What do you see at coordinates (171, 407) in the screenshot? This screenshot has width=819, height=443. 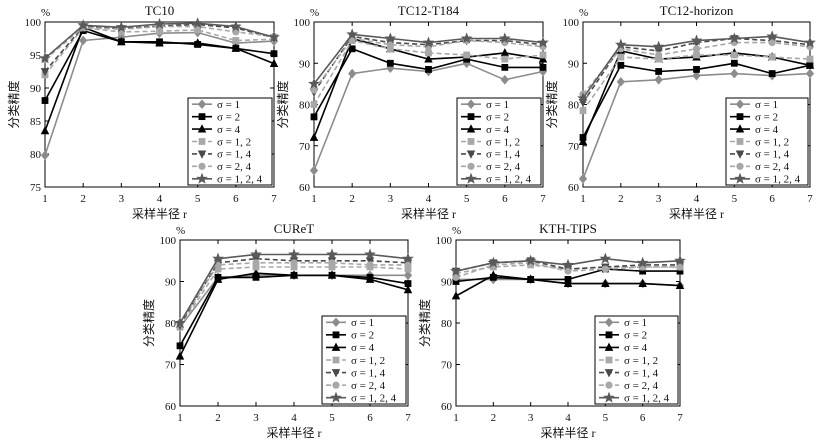 I see `y-tick-label: 60` at bounding box center [171, 407].